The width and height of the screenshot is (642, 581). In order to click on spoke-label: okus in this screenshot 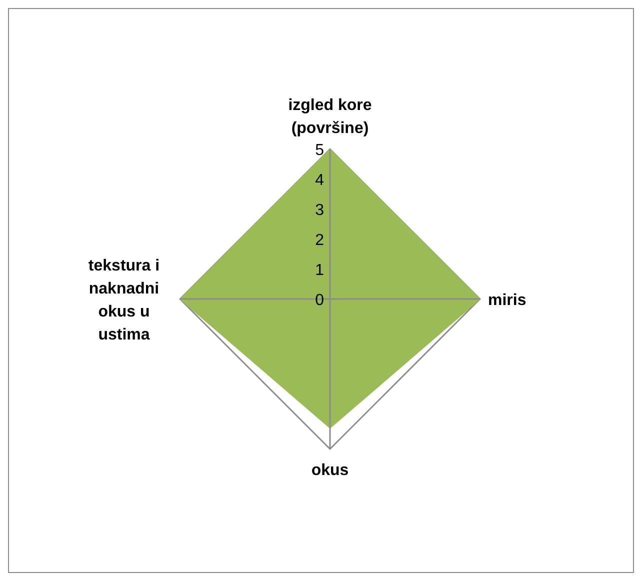, I will do `click(330, 470)`.